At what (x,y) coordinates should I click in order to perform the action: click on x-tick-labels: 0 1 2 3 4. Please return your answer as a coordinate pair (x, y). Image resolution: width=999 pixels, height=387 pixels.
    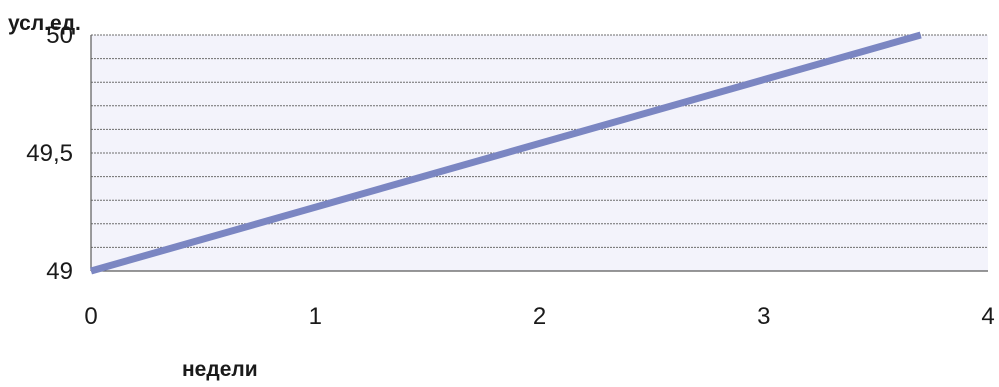
    Looking at the image, I should click on (539, 316).